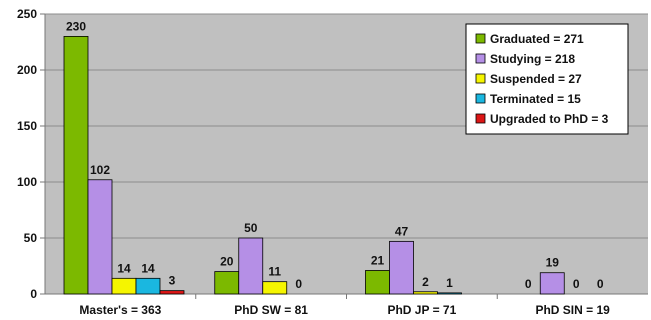 Image resolution: width=651 pixels, height=320 pixels. I want to click on category-label: PhD SIN = 19, so click(572, 310).